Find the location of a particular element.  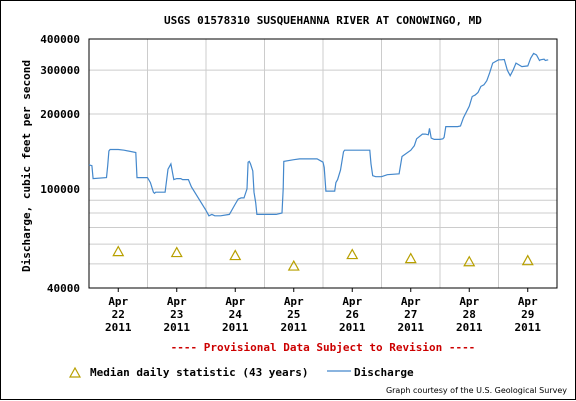

legend-median-marker is located at coordinates (75, 372).